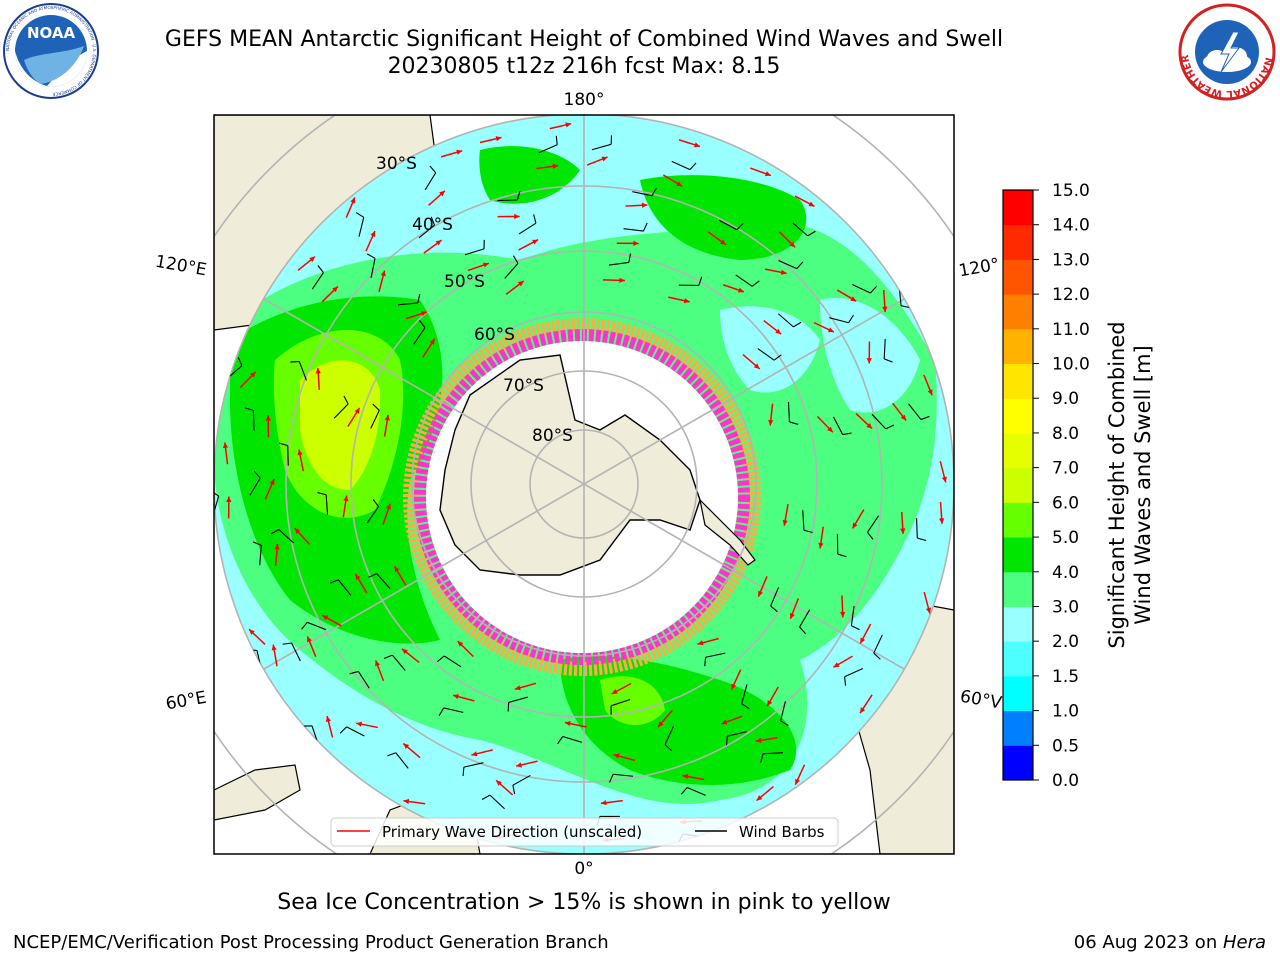  Describe the element at coordinates (584, 100) in the screenshot. I see `lon-label-180: 180°` at that location.